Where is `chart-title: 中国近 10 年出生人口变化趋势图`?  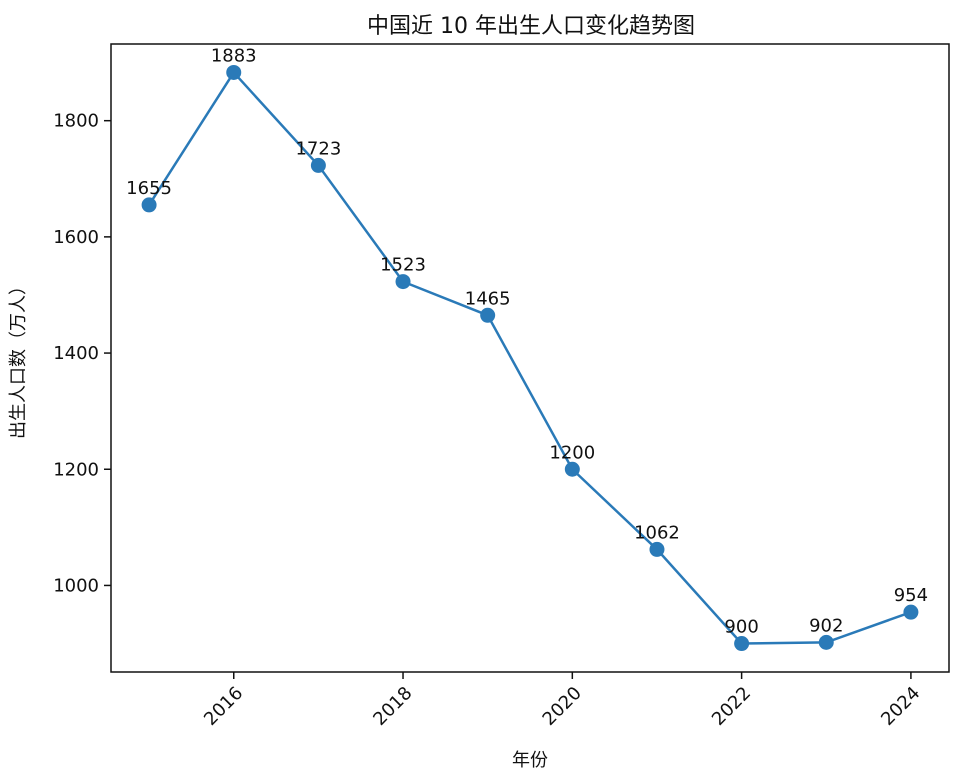 chart-title: 中国近 10 年出生人口变化趋势图 is located at coordinates (531, 26).